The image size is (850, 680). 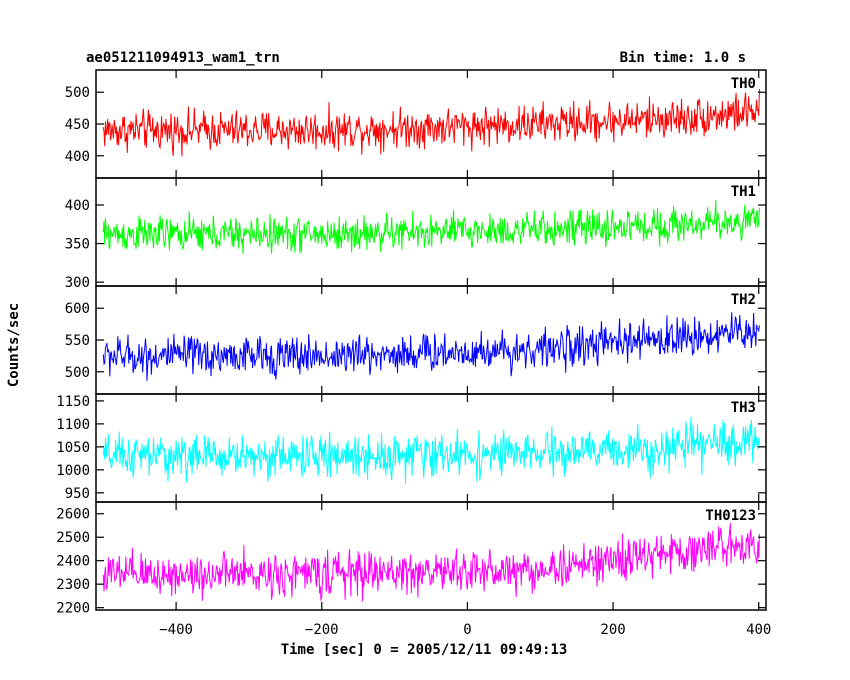 What do you see at coordinates (14, 345) in the screenshot?
I see `y-axis-label: Counts/sec` at bounding box center [14, 345].